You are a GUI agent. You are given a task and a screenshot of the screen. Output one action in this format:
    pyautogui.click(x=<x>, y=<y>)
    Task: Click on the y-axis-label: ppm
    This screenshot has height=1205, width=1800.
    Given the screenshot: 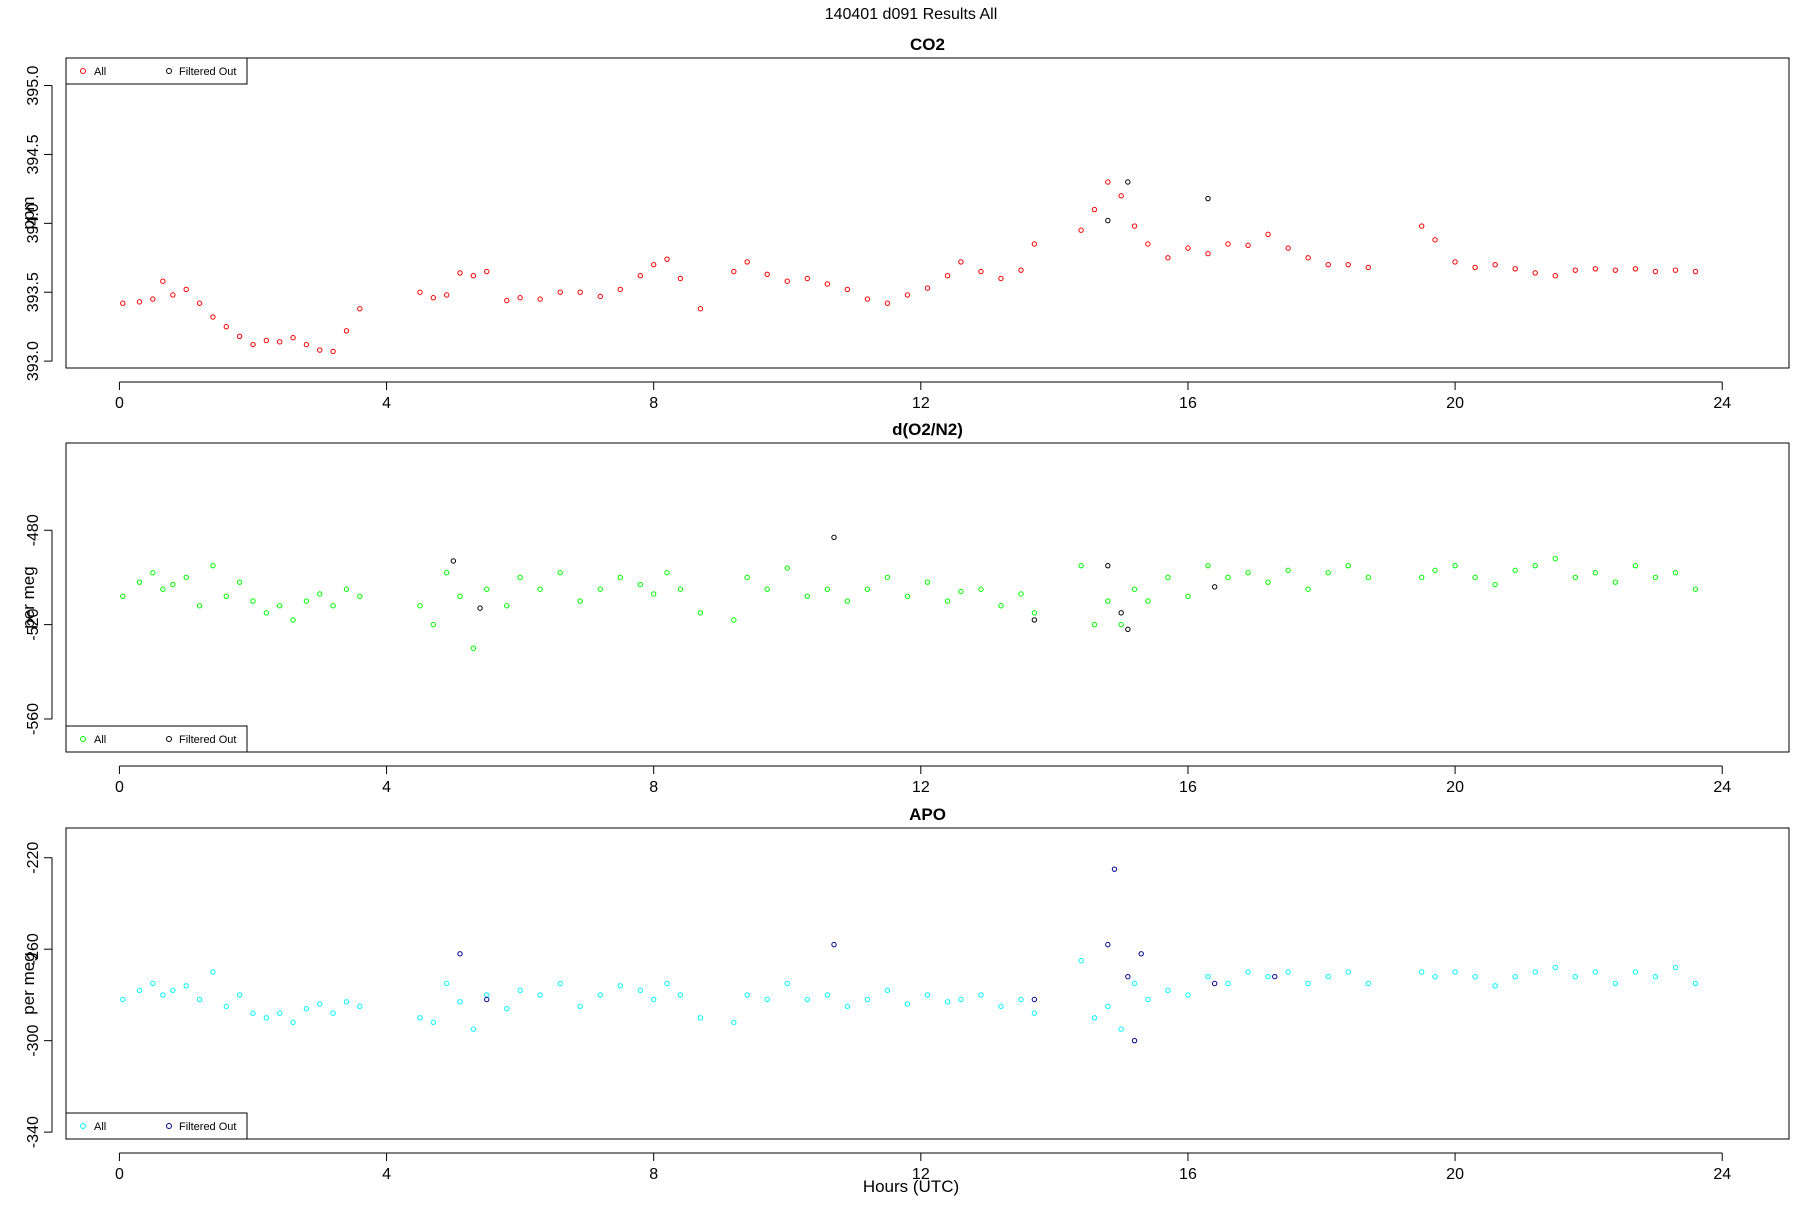 What is the action you would take?
    pyautogui.click(x=28, y=212)
    